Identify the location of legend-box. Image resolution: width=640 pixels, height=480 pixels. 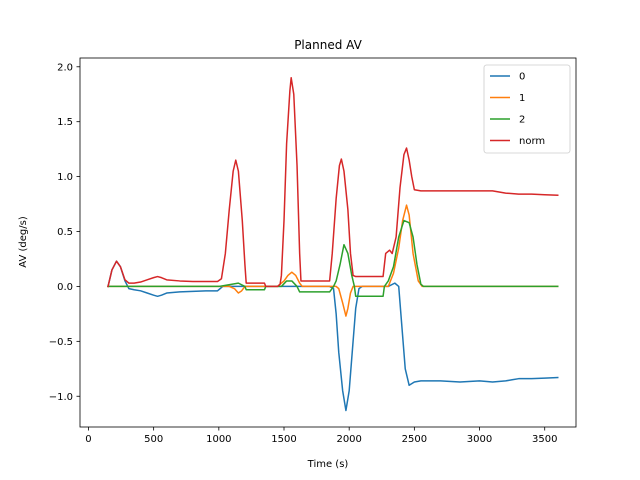
(527, 109).